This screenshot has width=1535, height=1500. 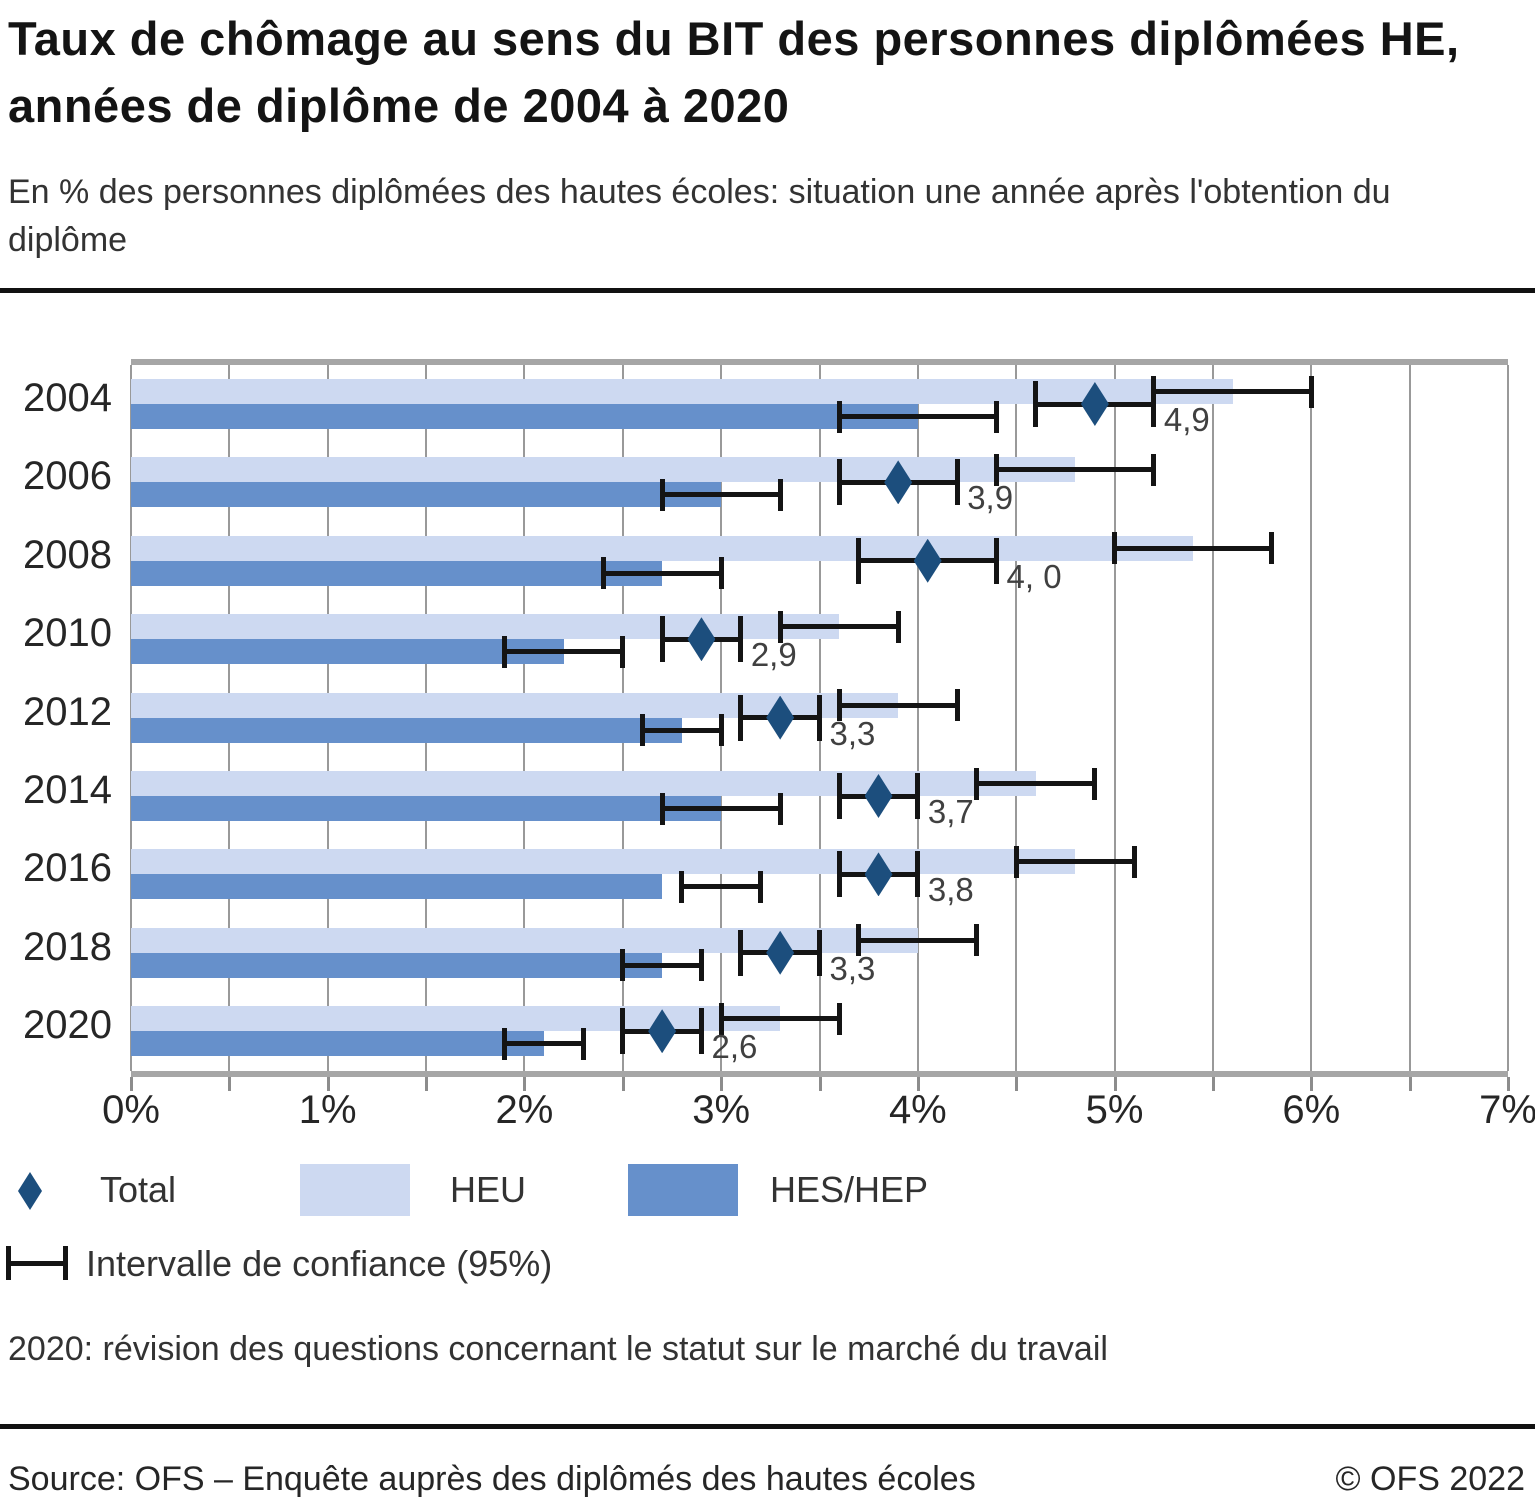 I want to click on ci-hes-hep-2020-line, so click(x=544, y=1044).